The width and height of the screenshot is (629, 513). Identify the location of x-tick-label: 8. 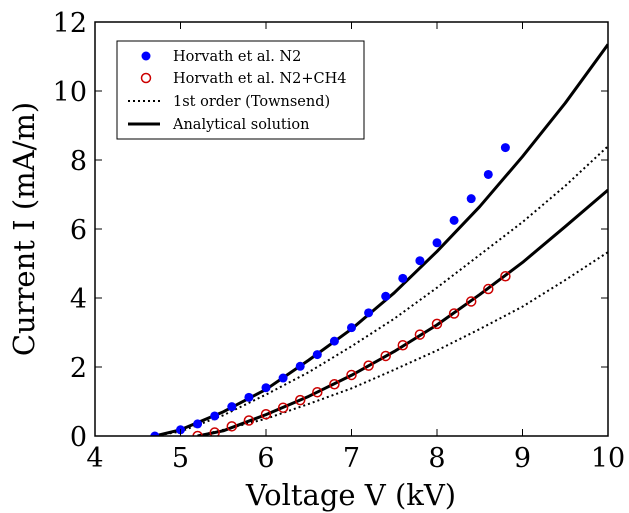
(436, 458).